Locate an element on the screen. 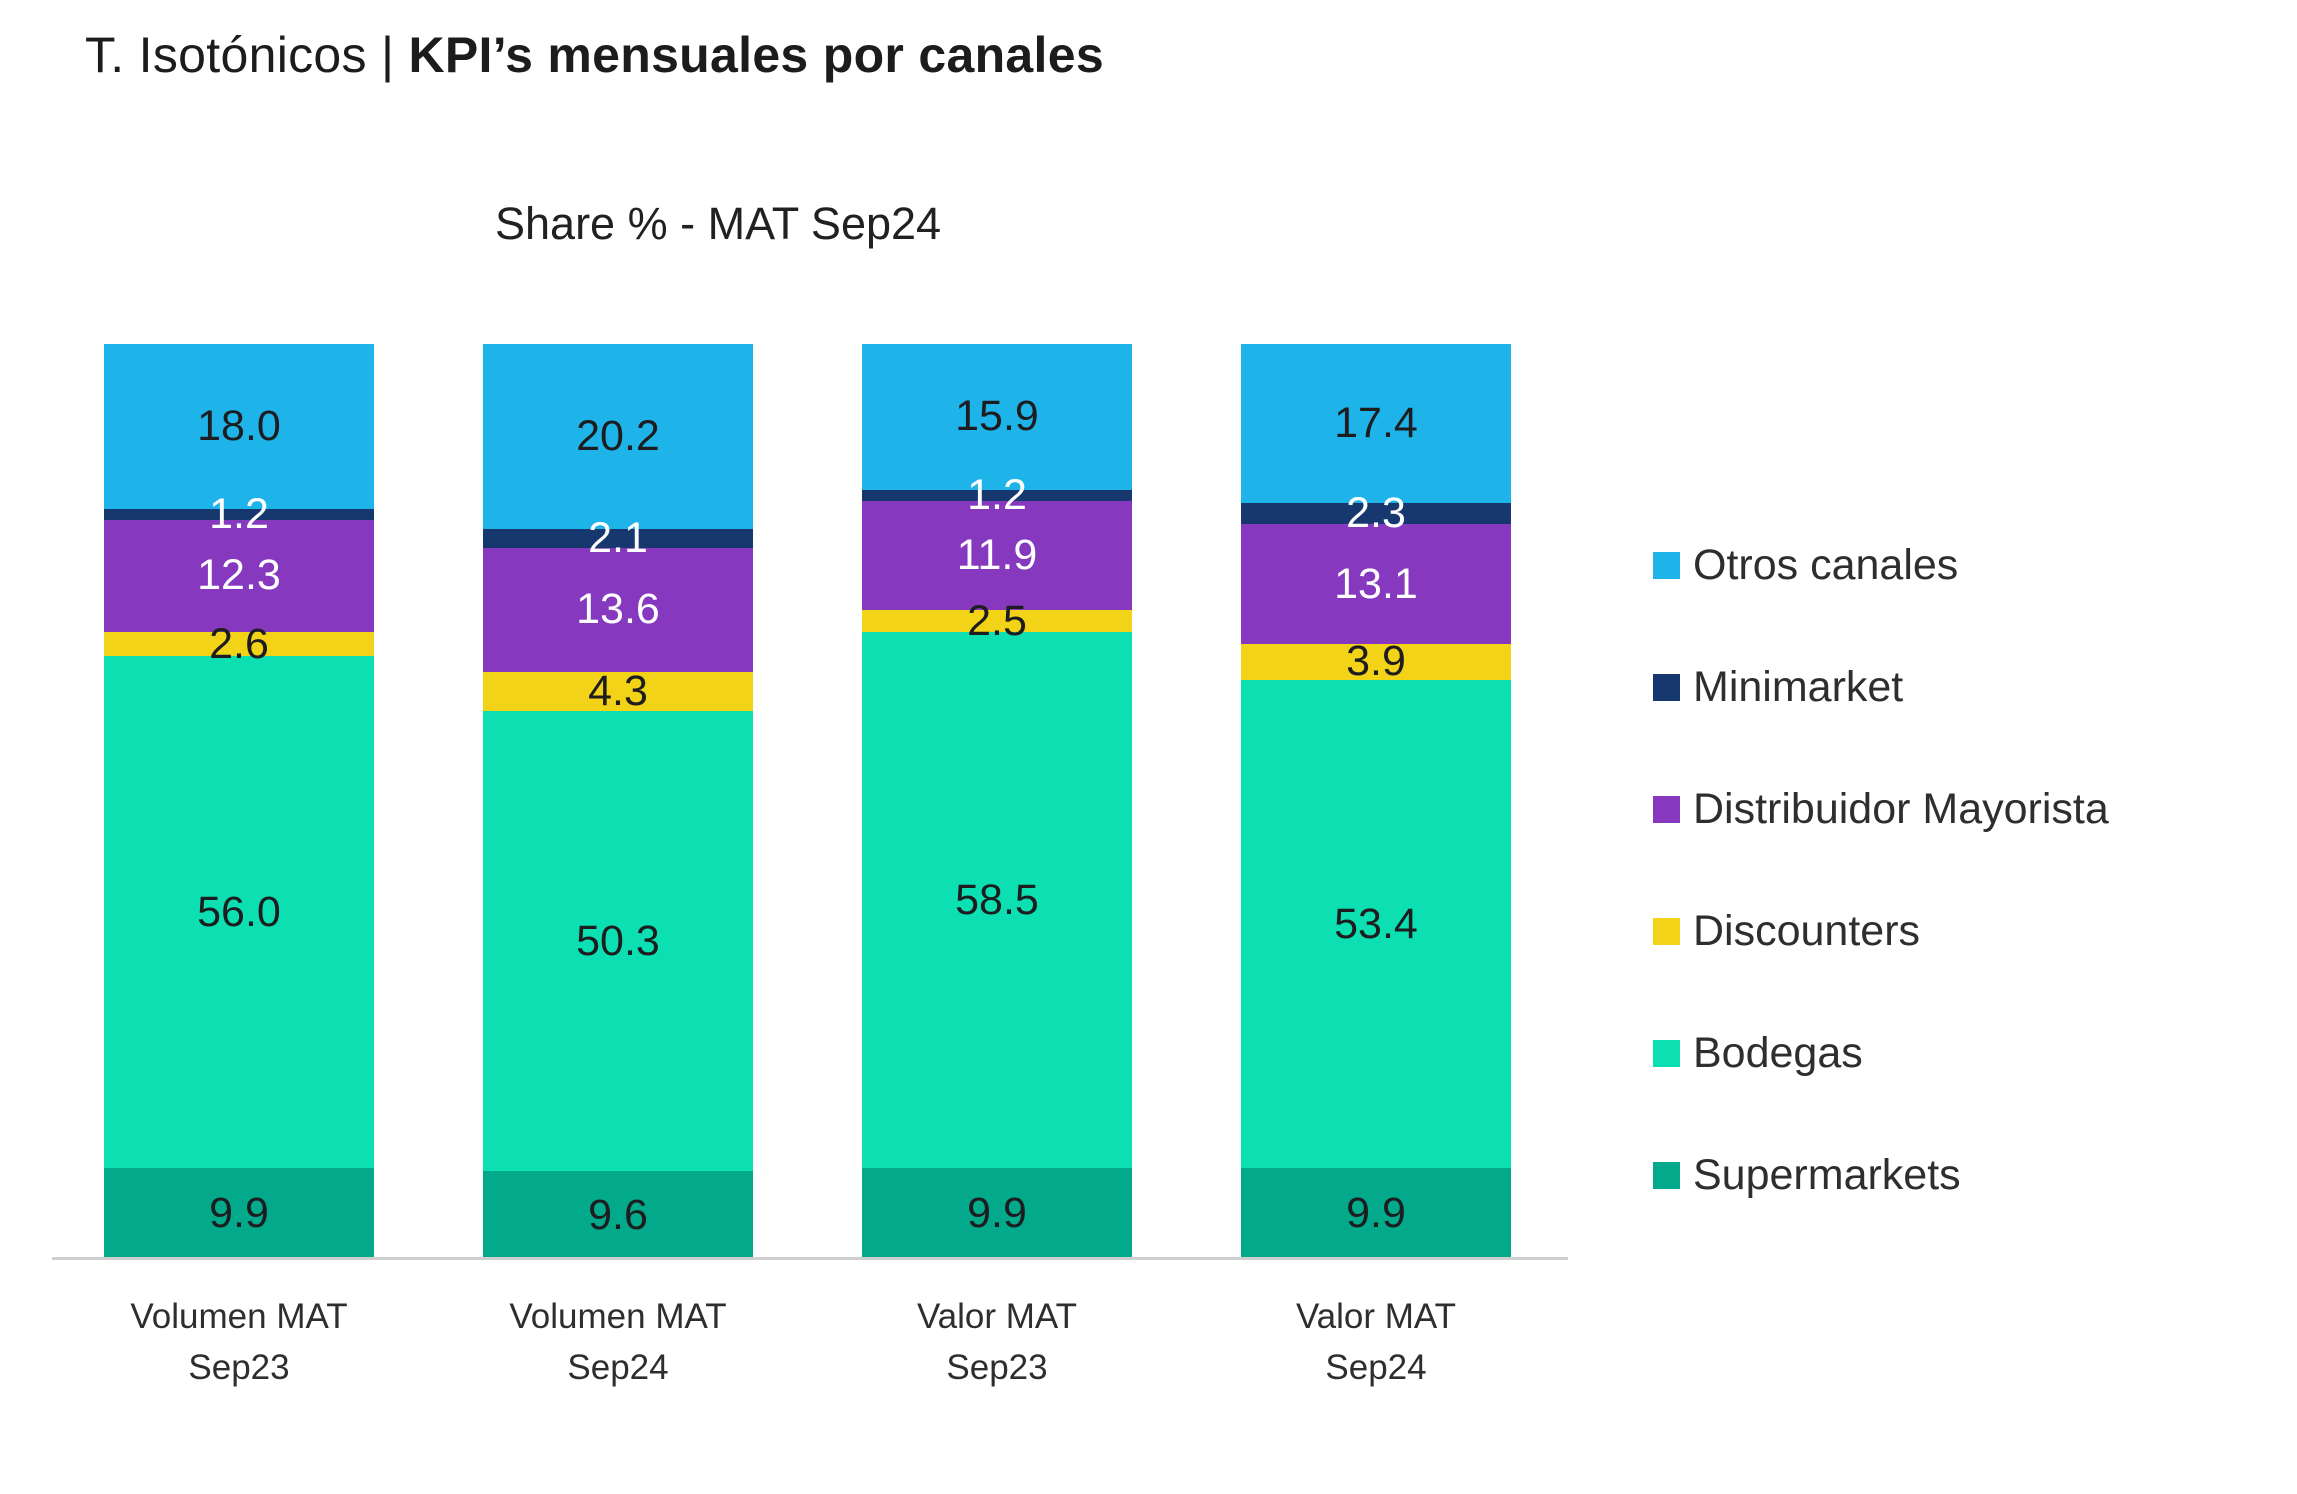  bar-segment-distribuidor-mayorista: 13.1 is located at coordinates (1376, 584).